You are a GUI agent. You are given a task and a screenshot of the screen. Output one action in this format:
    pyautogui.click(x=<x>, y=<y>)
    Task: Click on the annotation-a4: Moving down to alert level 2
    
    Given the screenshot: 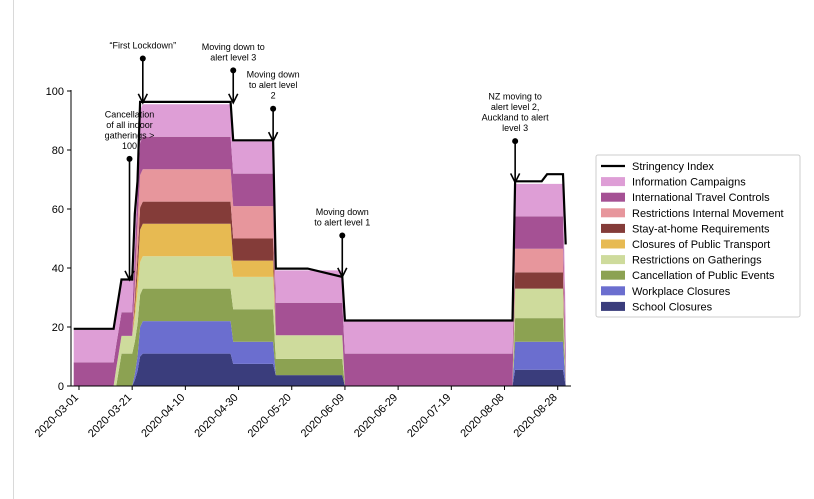 What is the action you would take?
    pyautogui.click(x=273, y=106)
    